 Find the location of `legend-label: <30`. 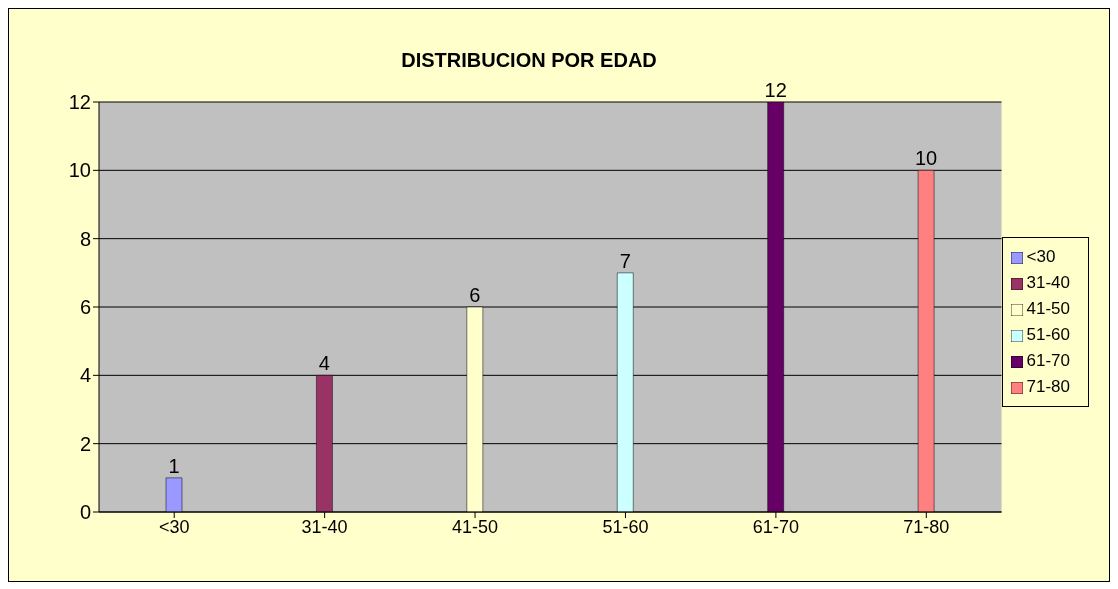

legend-label: <30 is located at coordinates (1041, 256).